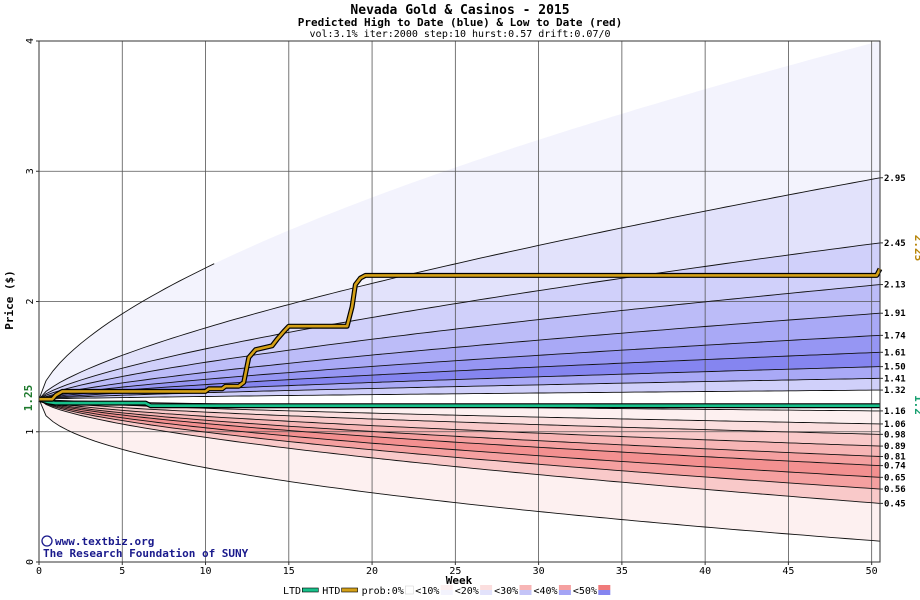 This screenshot has height=600, width=920. What do you see at coordinates (459, 580) in the screenshot?
I see `x-axis-title: Week` at bounding box center [459, 580].